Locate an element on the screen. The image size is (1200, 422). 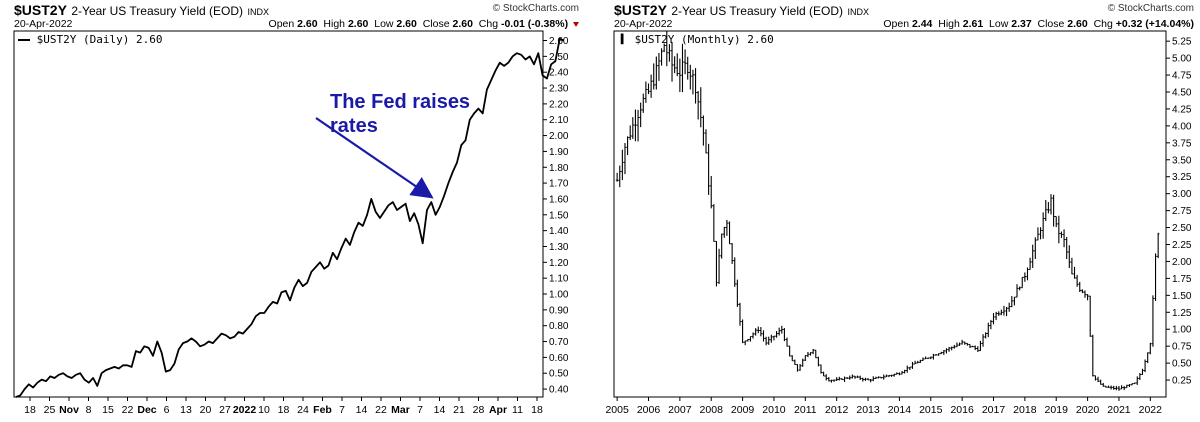
y-tick-label: 1.10 is located at coordinates (559, 279).